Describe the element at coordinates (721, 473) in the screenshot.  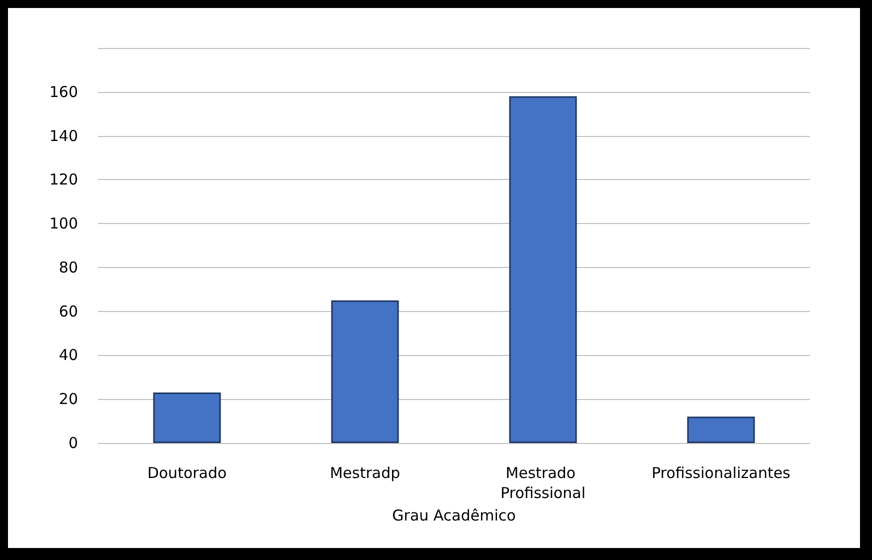
I see `x-tick-label: Profissionalizantes` at that location.